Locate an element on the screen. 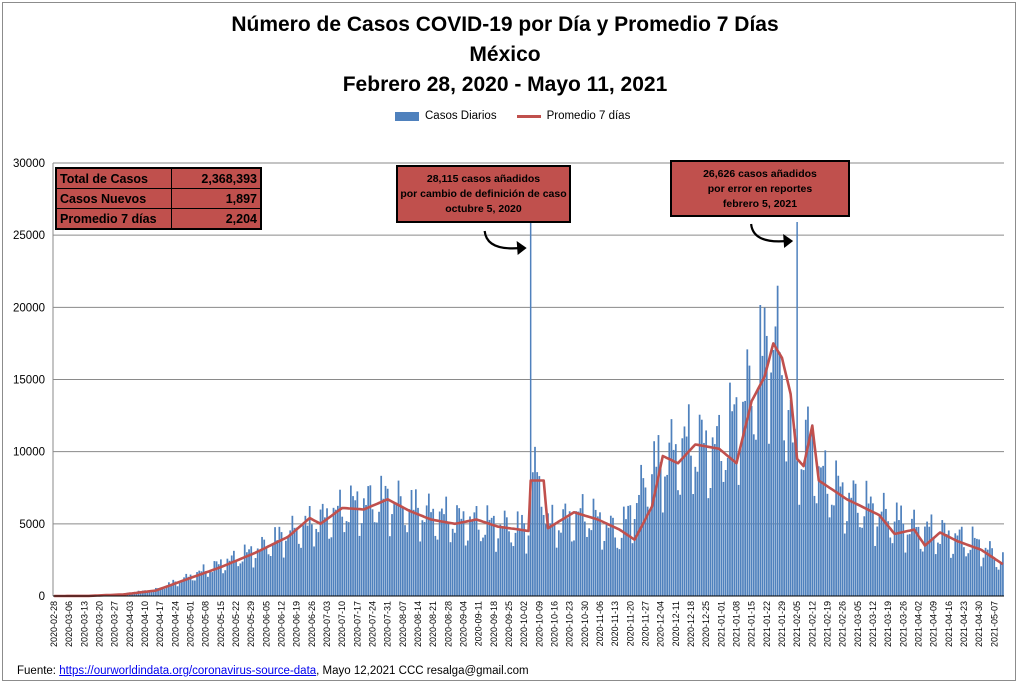 The image size is (1020, 685). stats-row: Promedio 7 días 2,204 is located at coordinates (158, 219).